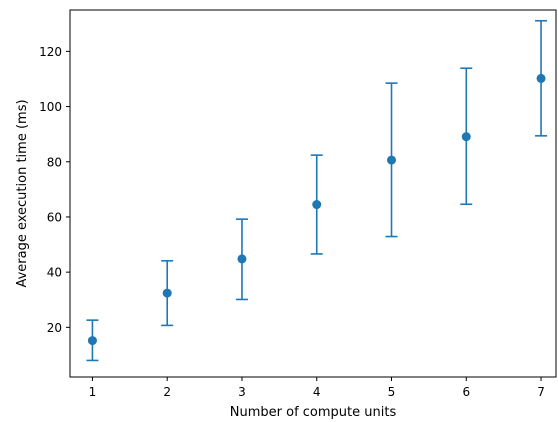 This screenshot has width=558, height=422. Describe the element at coordinates (54, 162) in the screenshot. I see `y-tick-label: 80` at that location.